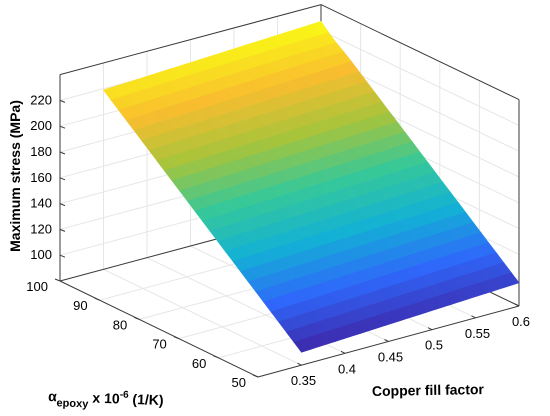 This screenshot has height=416, width=550. What do you see at coordinates (347, 368) in the screenshot?
I see `y-tick-label: 0.4` at bounding box center [347, 368].